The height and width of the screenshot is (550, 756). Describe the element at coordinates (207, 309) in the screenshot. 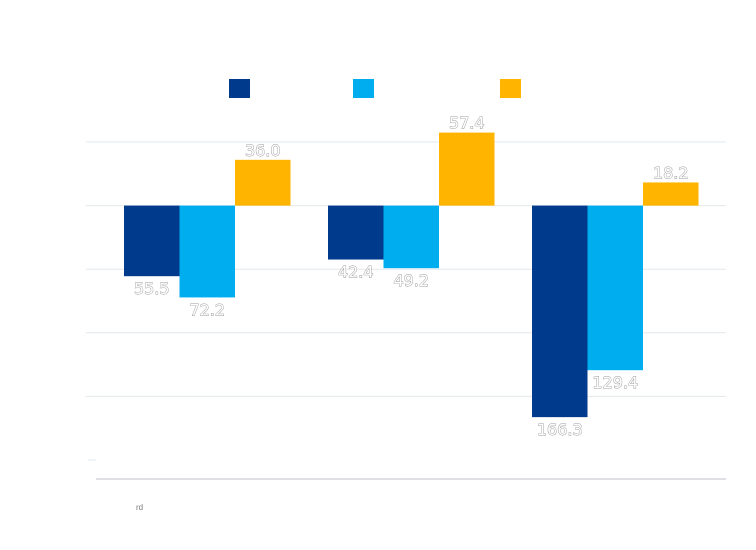

I see `data-label: 72.2` at that location.